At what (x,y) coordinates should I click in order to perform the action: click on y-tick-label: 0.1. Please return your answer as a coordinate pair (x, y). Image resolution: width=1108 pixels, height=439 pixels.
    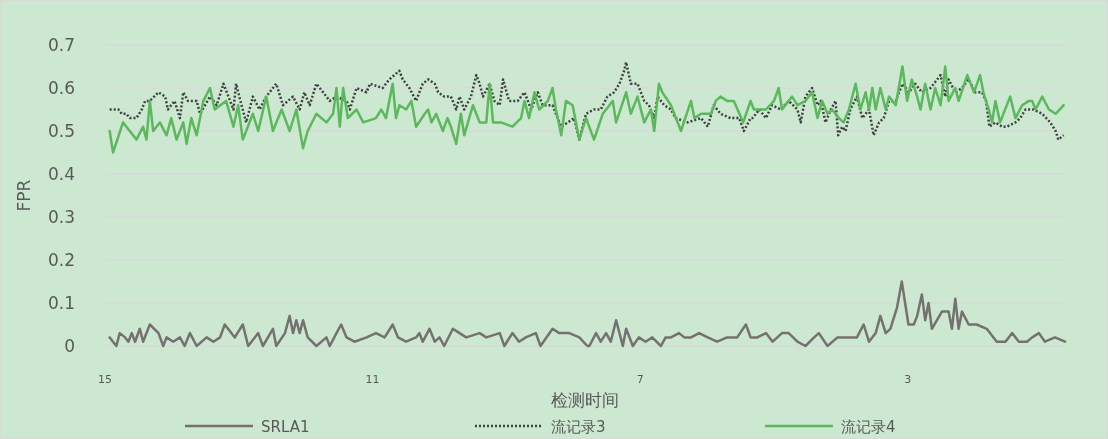
    Looking at the image, I should click on (61, 303).